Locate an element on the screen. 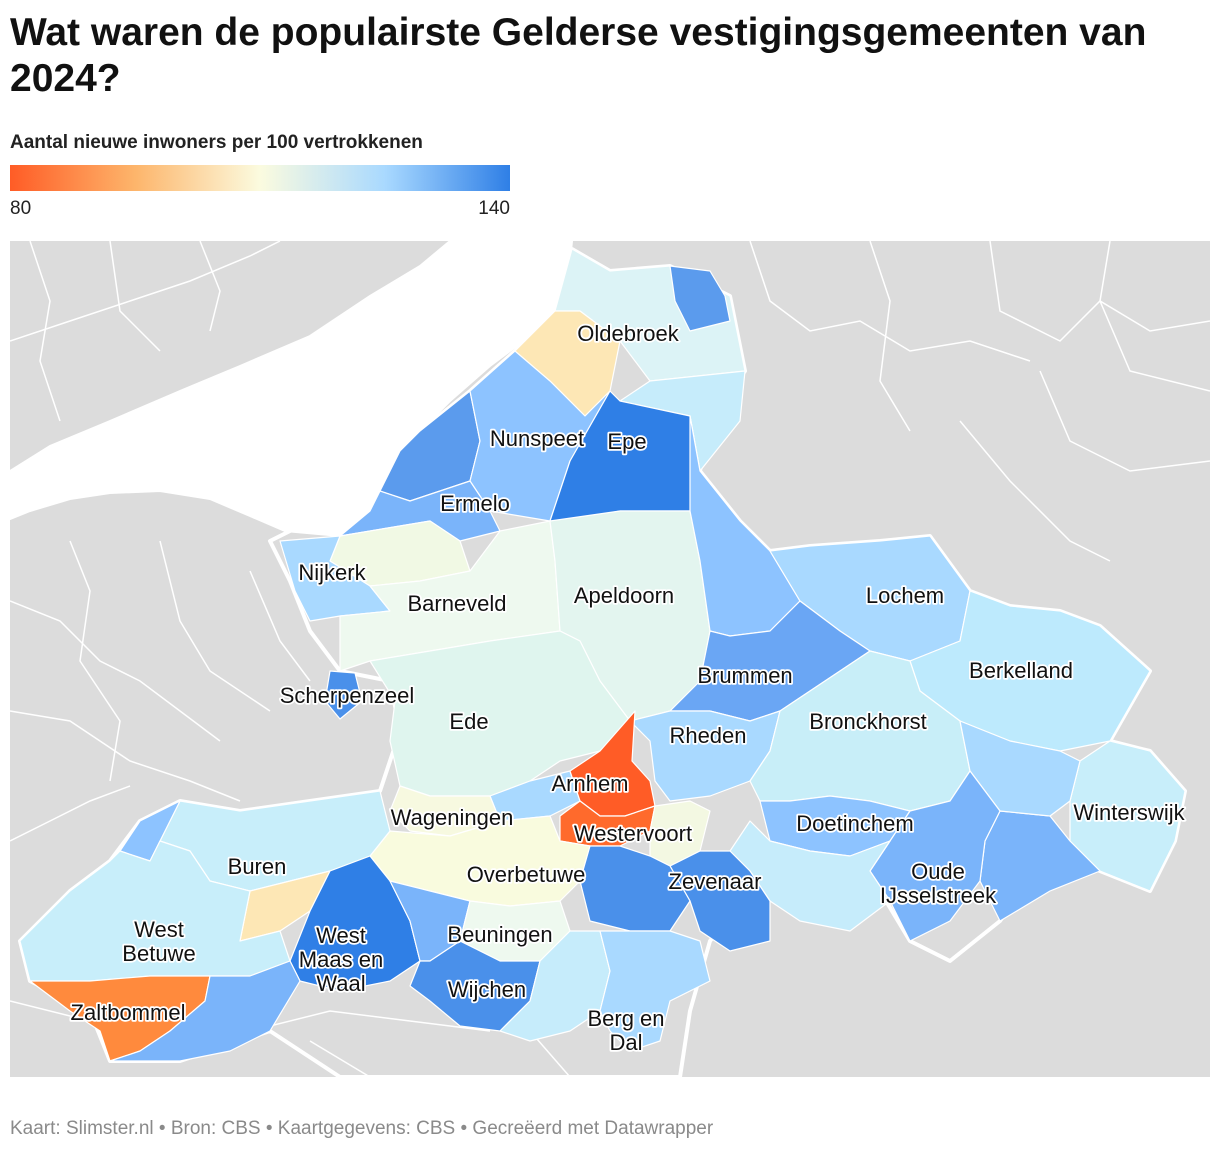 The image size is (1220, 1152). label-berkelland: Berkelland is located at coordinates (1021, 670).